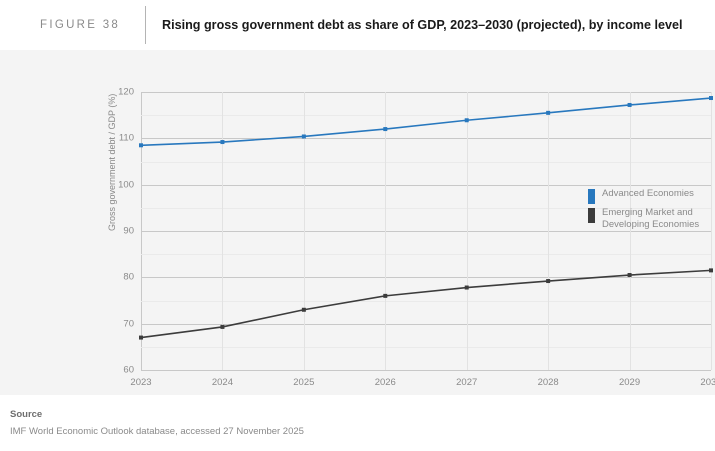 The image size is (715, 451). Describe the element at coordinates (426, 122) in the screenshot. I see `series-line-advanced` at that location.